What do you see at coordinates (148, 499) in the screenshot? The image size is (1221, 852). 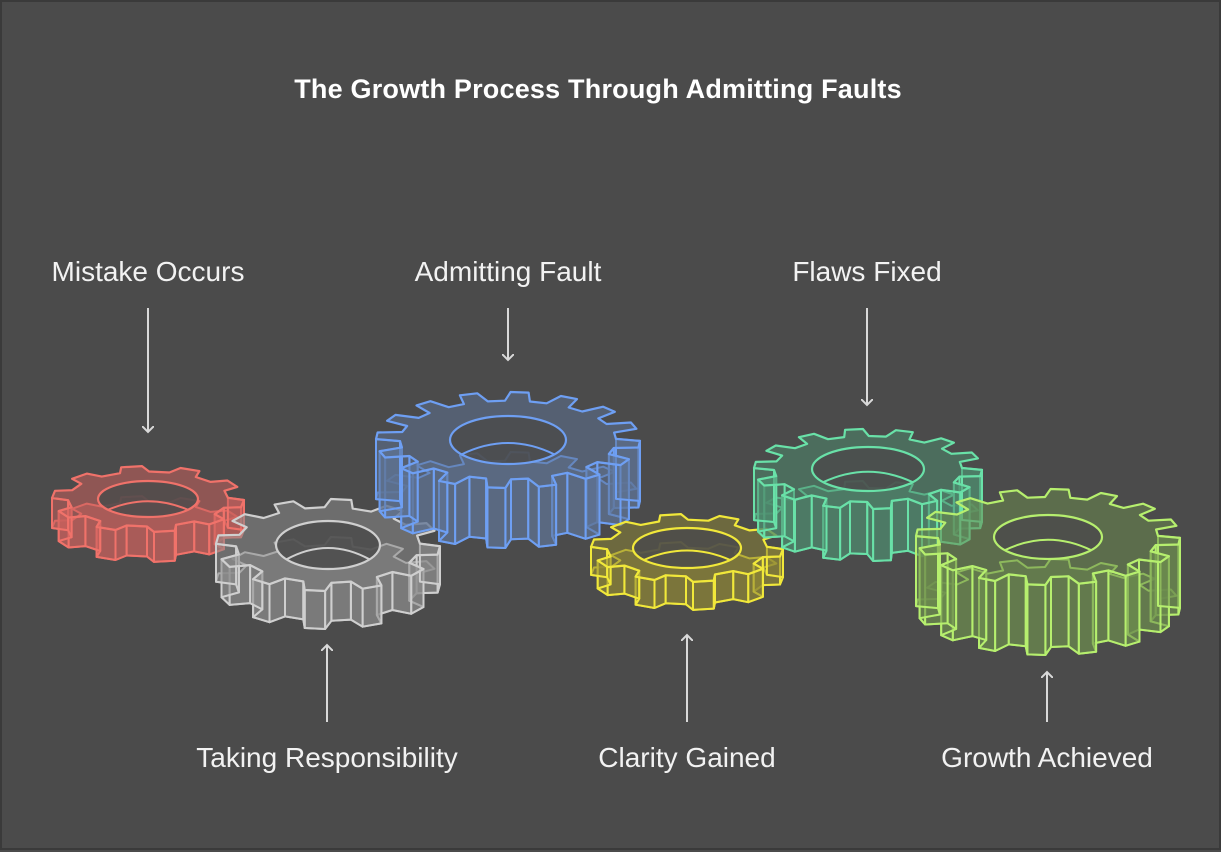 I see `gear-mistake-occurs-hole` at bounding box center [148, 499].